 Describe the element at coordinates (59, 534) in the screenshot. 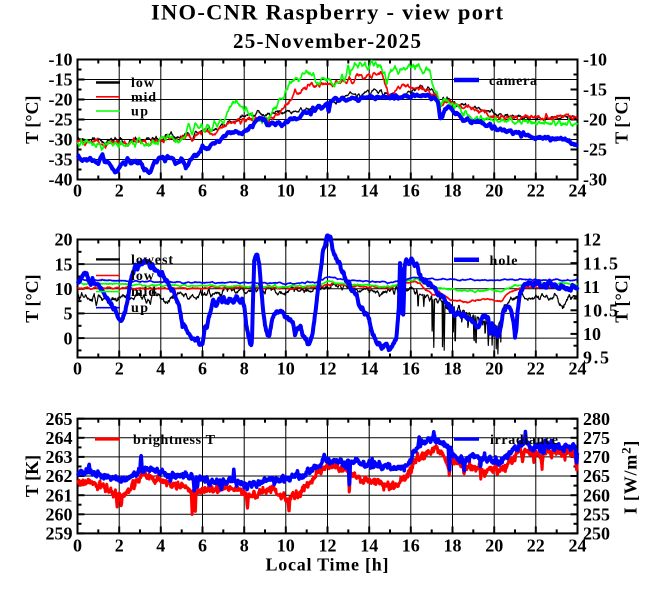

I see `svg-text: 259` at that location.